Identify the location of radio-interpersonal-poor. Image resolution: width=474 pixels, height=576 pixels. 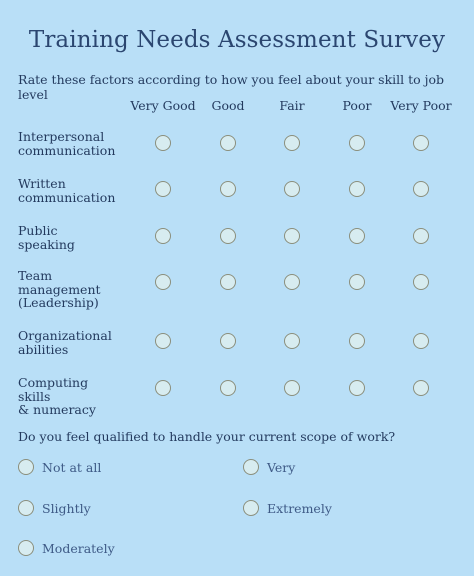
(357, 143).